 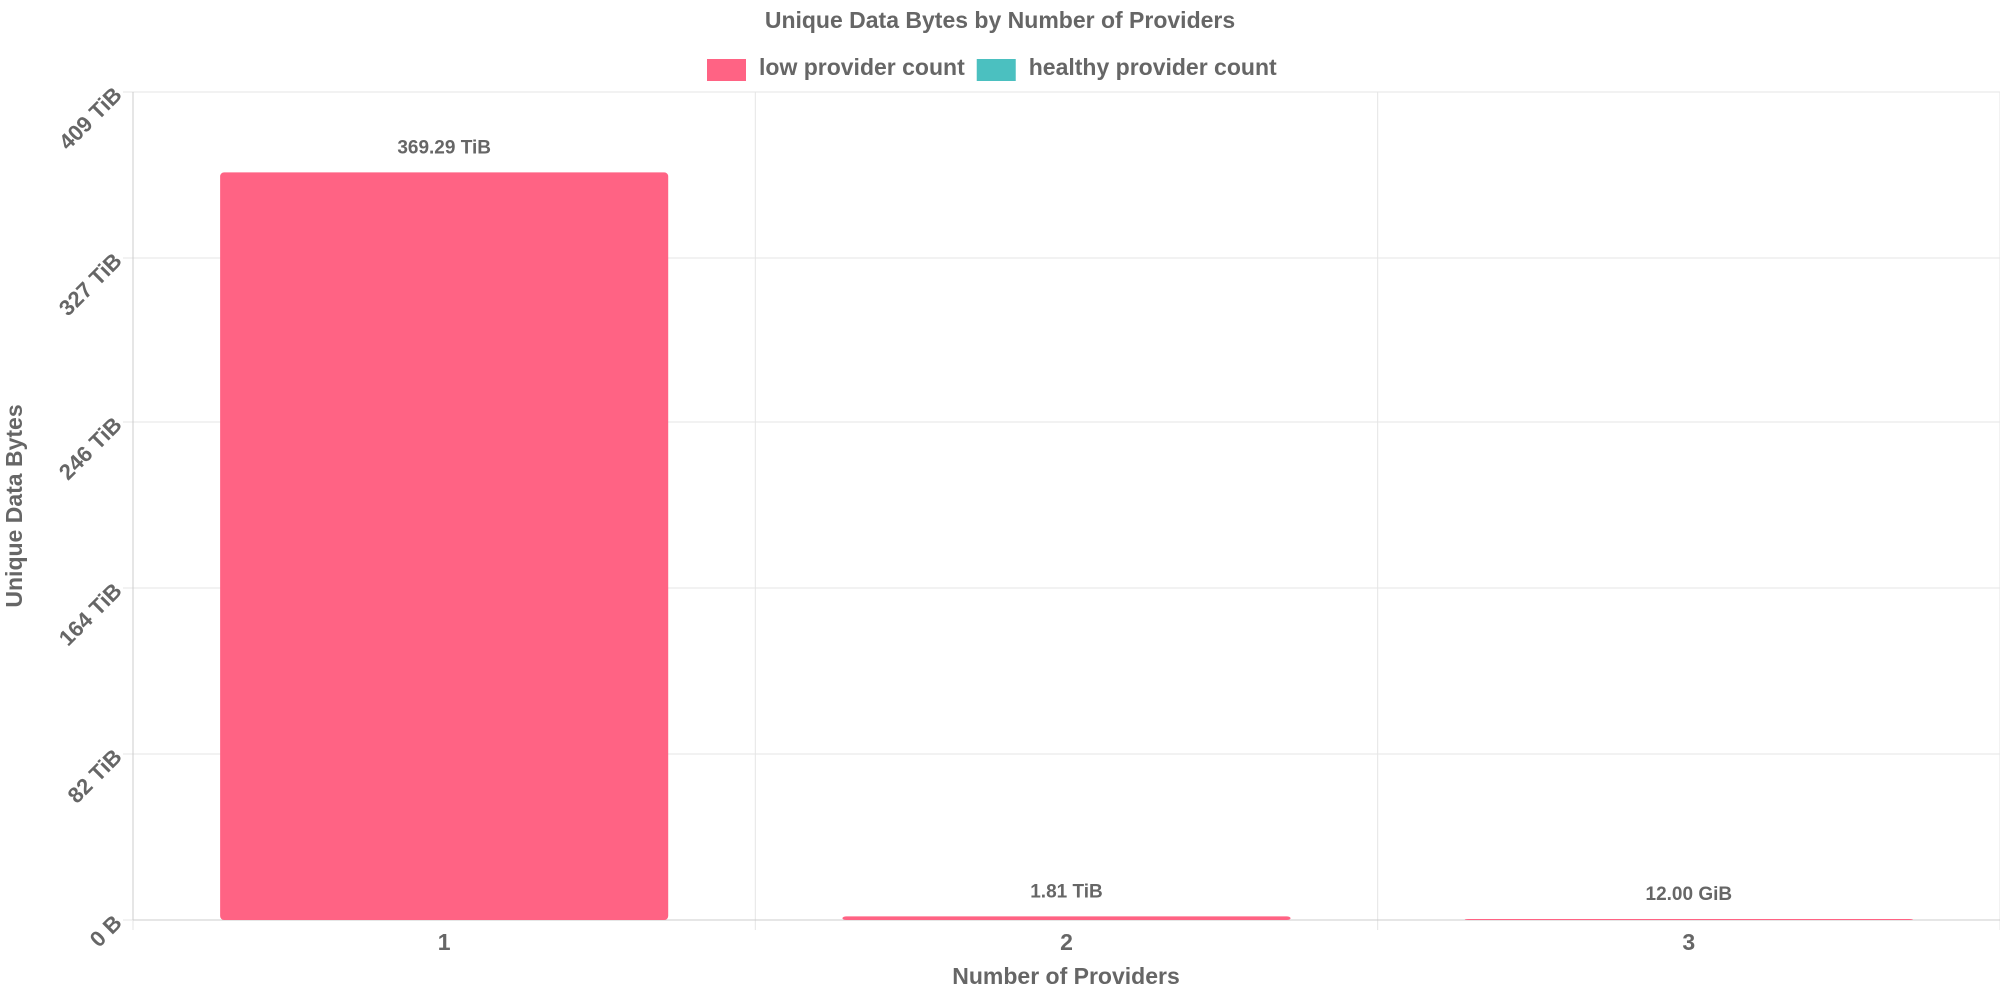 What do you see at coordinates (106, 931) in the screenshot?
I see `y-tick-label: 0 B` at bounding box center [106, 931].